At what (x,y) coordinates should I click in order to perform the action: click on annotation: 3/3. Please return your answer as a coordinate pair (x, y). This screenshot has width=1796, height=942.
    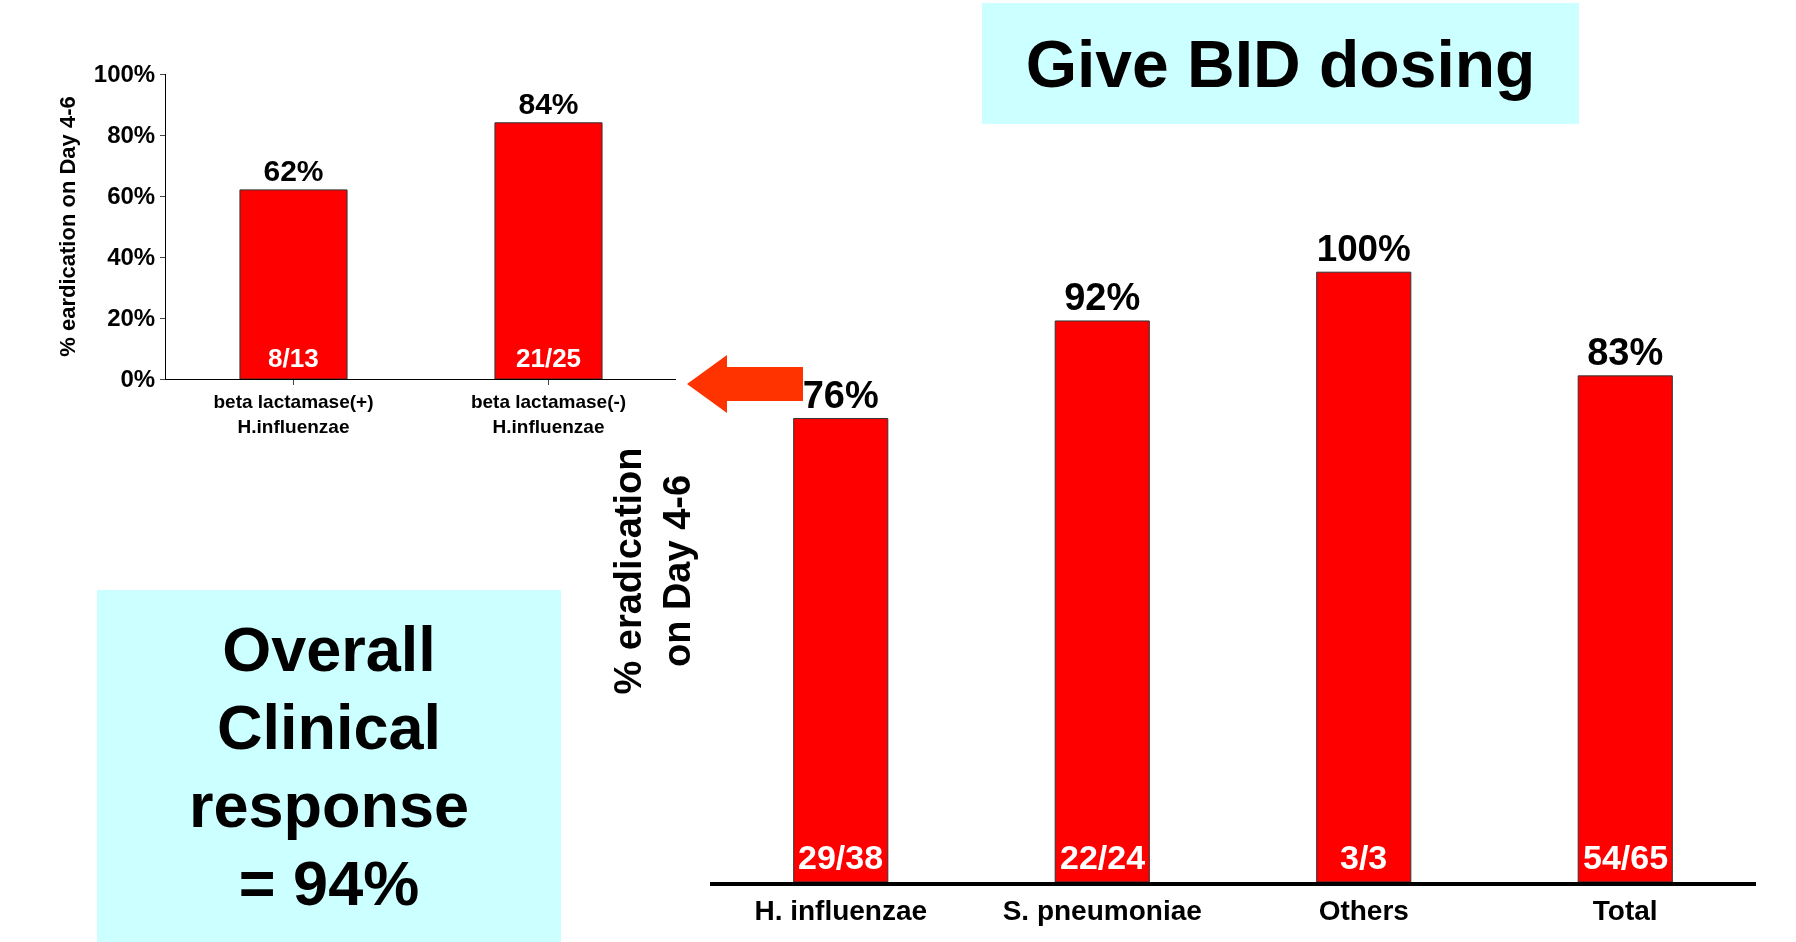
    Looking at the image, I should click on (1364, 857).